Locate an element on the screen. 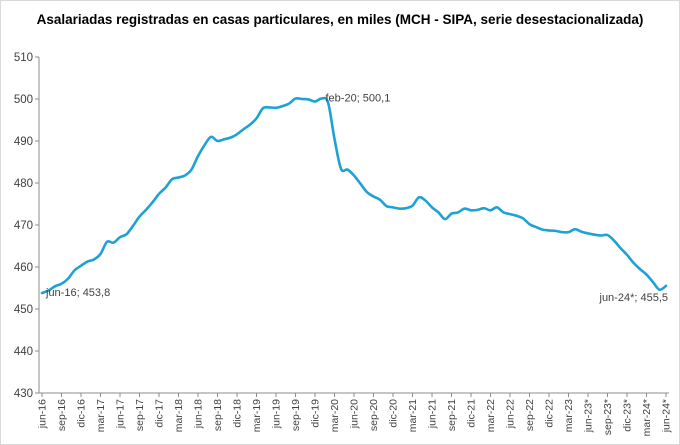 The width and height of the screenshot is (680, 445). x-tick-label: sep-23* is located at coordinates (608, 417).